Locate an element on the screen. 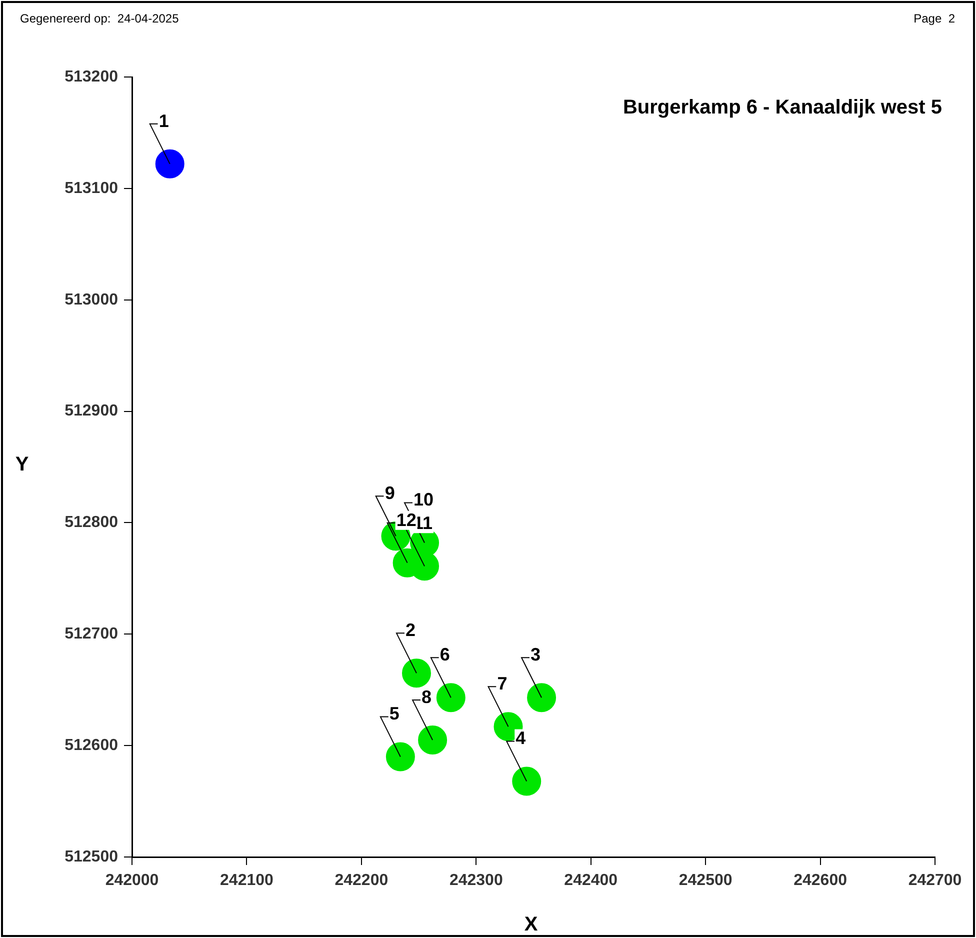  x-tick-label: 242600 is located at coordinates (821, 881).